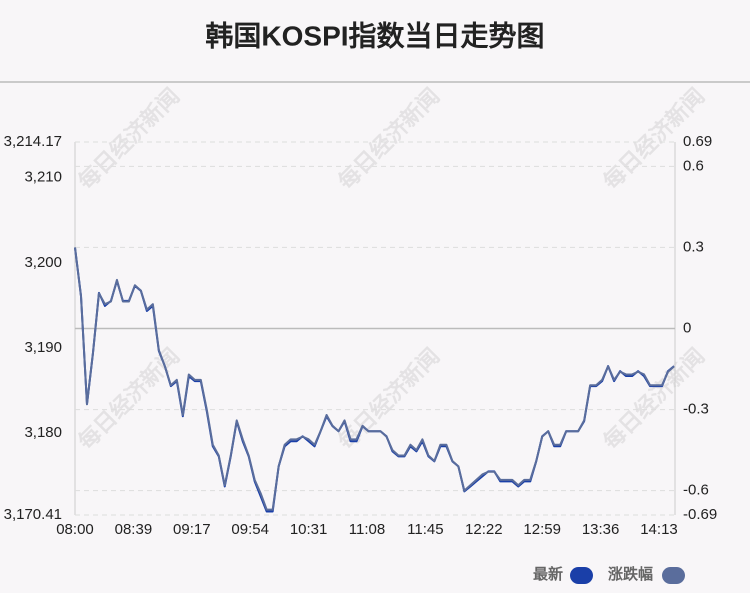 The height and width of the screenshot is (593, 750). What do you see at coordinates (548, 574) in the screenshot?
I see `legend-label: 最新` at bounding box center [548, 574].